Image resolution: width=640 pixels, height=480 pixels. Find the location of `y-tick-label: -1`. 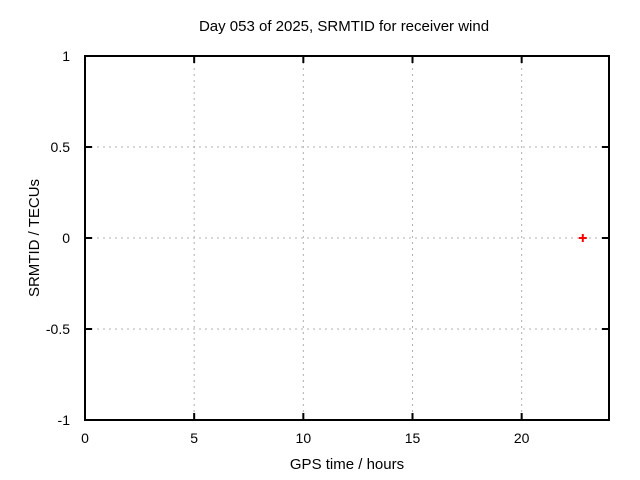

y-tick-label: -1 is located at coordinates (64, 420).